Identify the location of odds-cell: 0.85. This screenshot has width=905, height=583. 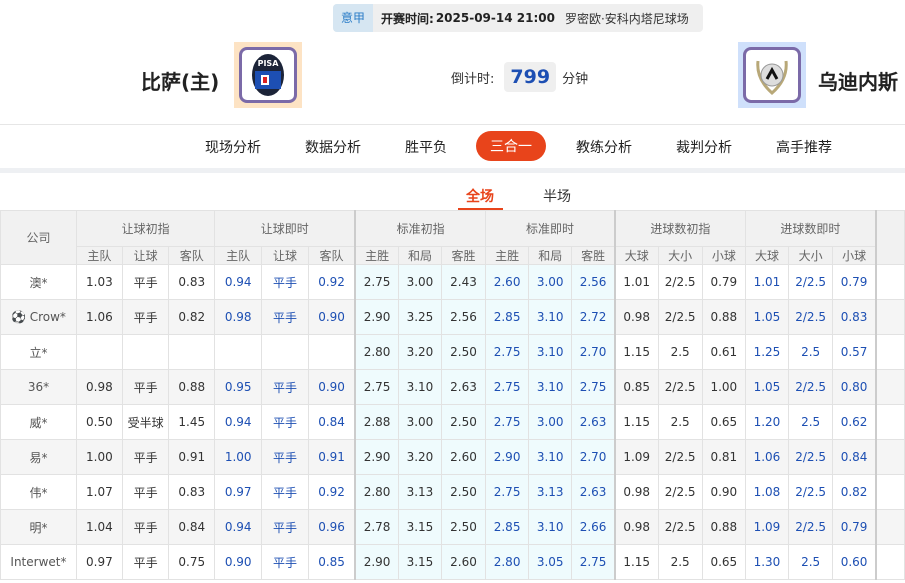
(636, 387).